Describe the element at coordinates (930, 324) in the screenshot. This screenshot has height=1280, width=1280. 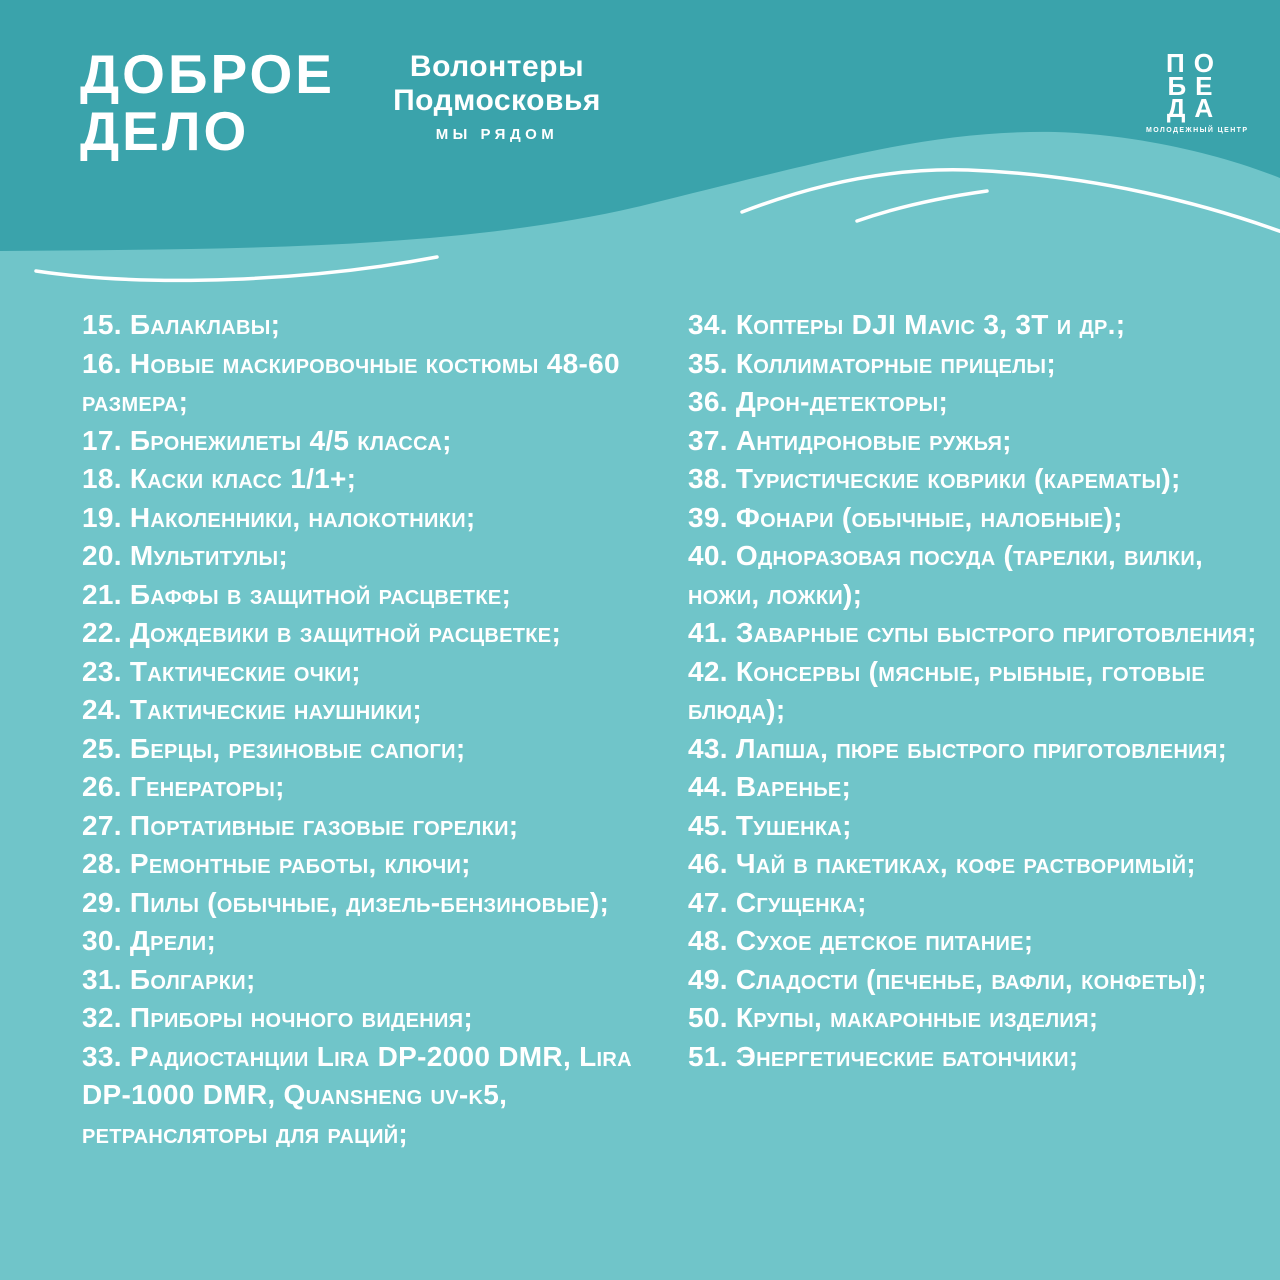
I see `item-text: Коптеры DJI Mavic 3, 3T и др.;` at that location.